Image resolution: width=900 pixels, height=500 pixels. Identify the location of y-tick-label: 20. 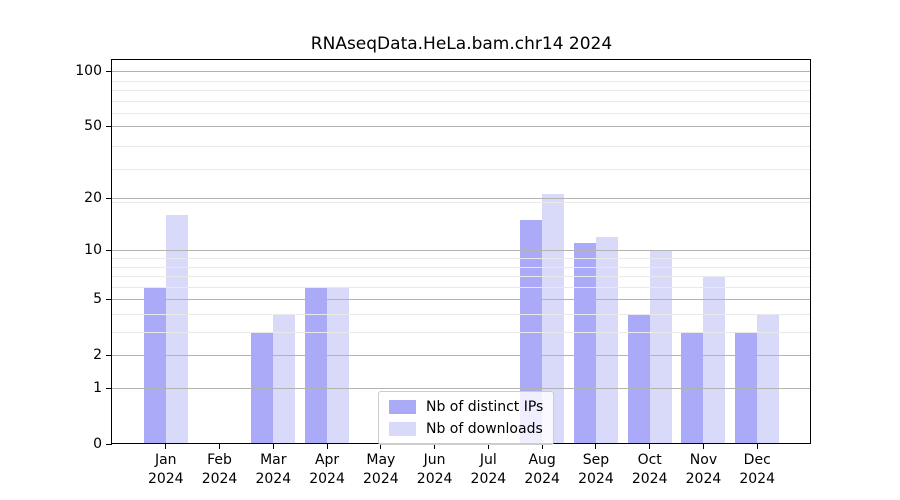
(93, 198).